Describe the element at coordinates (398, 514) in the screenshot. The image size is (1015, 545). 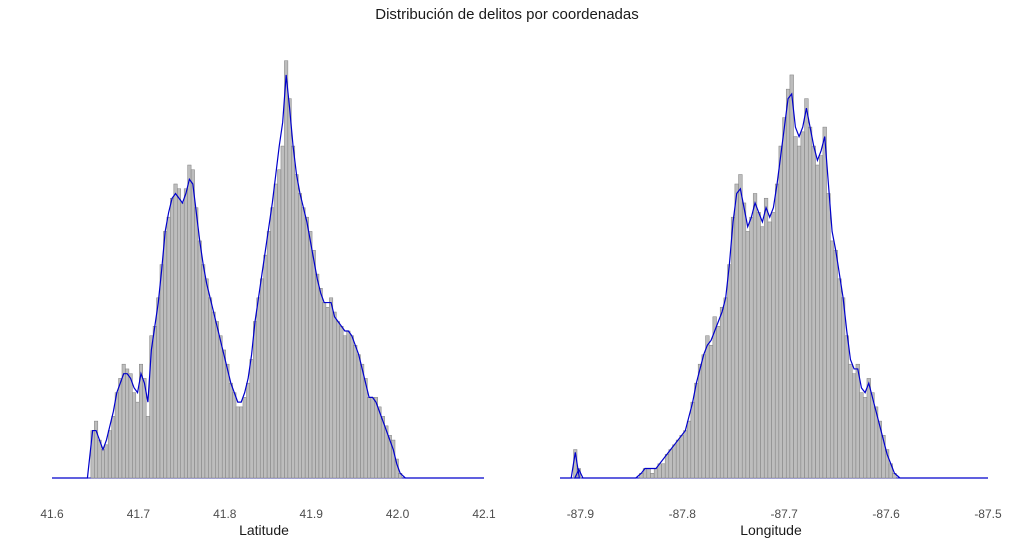
I see `x-tick-label: 42.0` at that location.